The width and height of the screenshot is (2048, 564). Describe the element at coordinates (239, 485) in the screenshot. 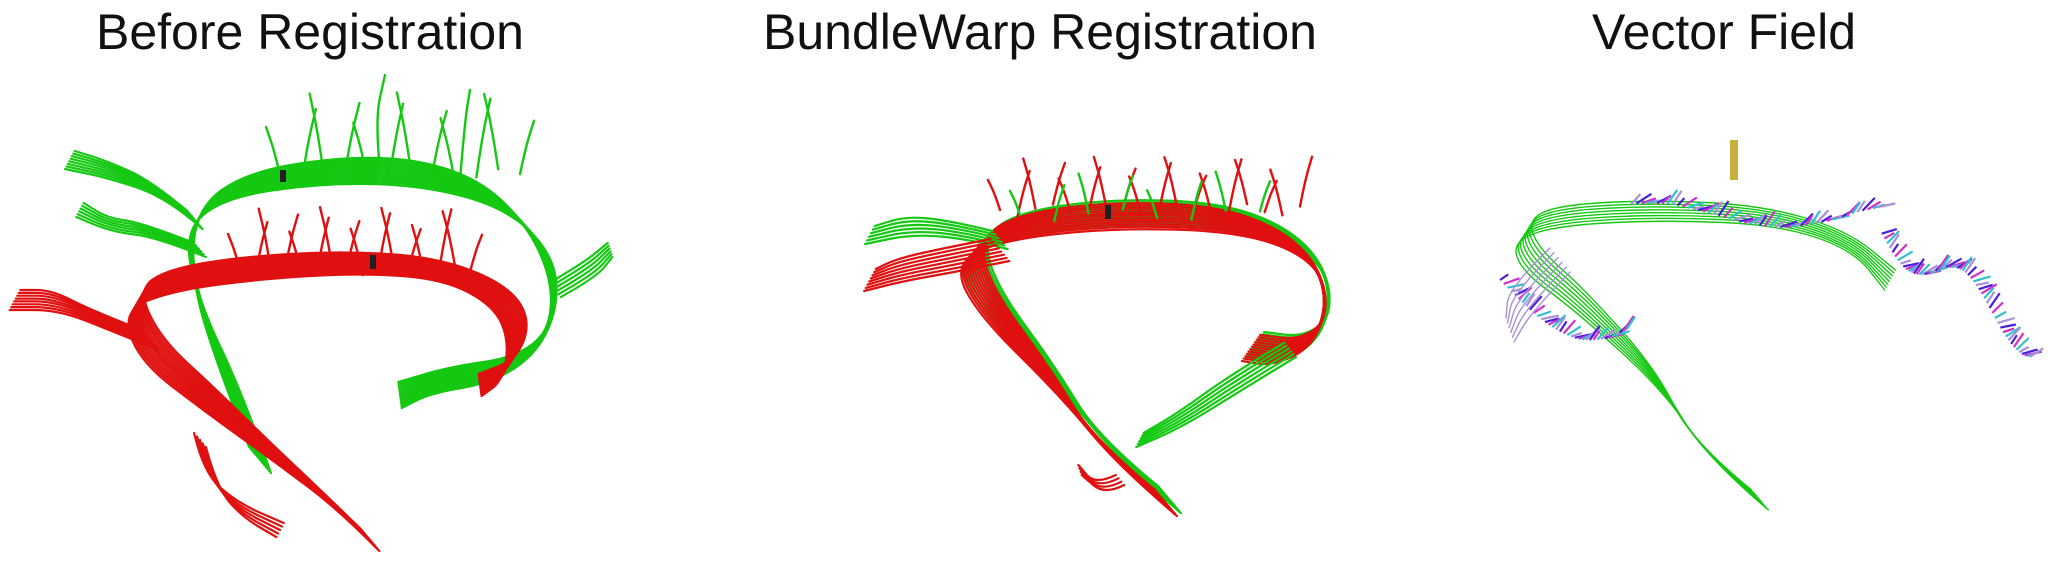

I see `red-bundle-lower` at that location.